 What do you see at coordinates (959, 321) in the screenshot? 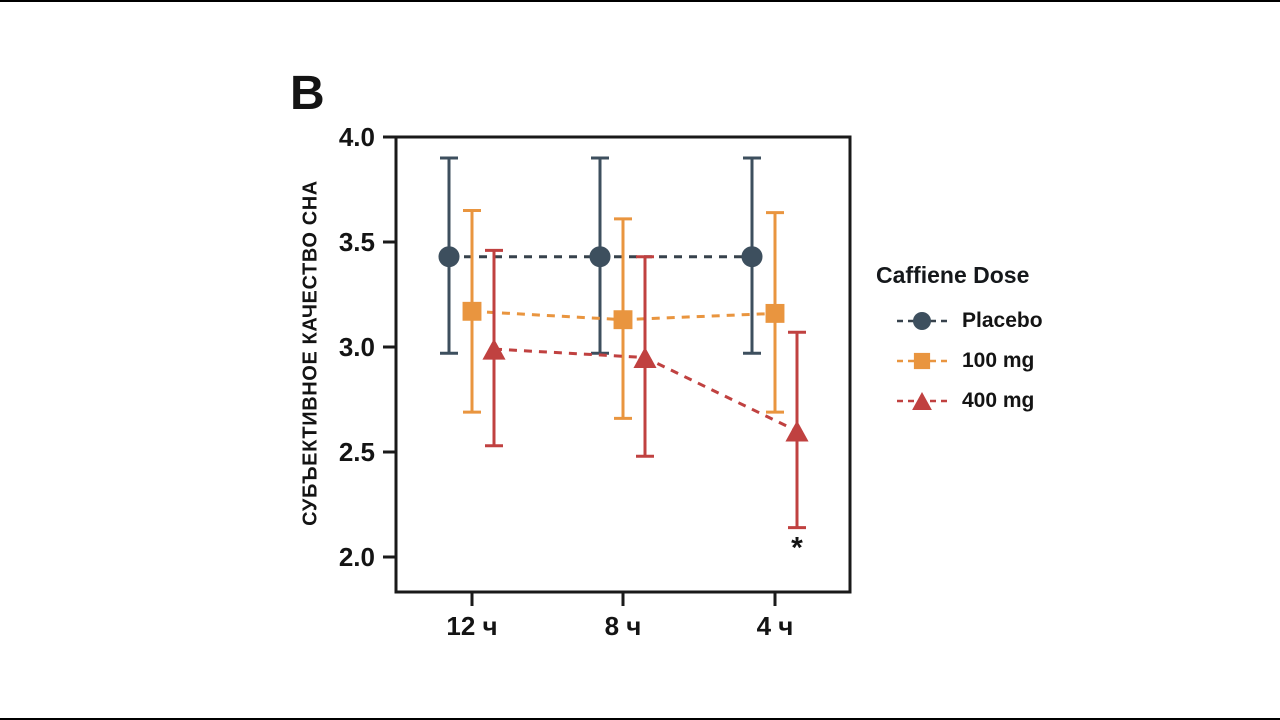
I see `legend-item-placebo: Placebo` at bounding box center [959, 321].